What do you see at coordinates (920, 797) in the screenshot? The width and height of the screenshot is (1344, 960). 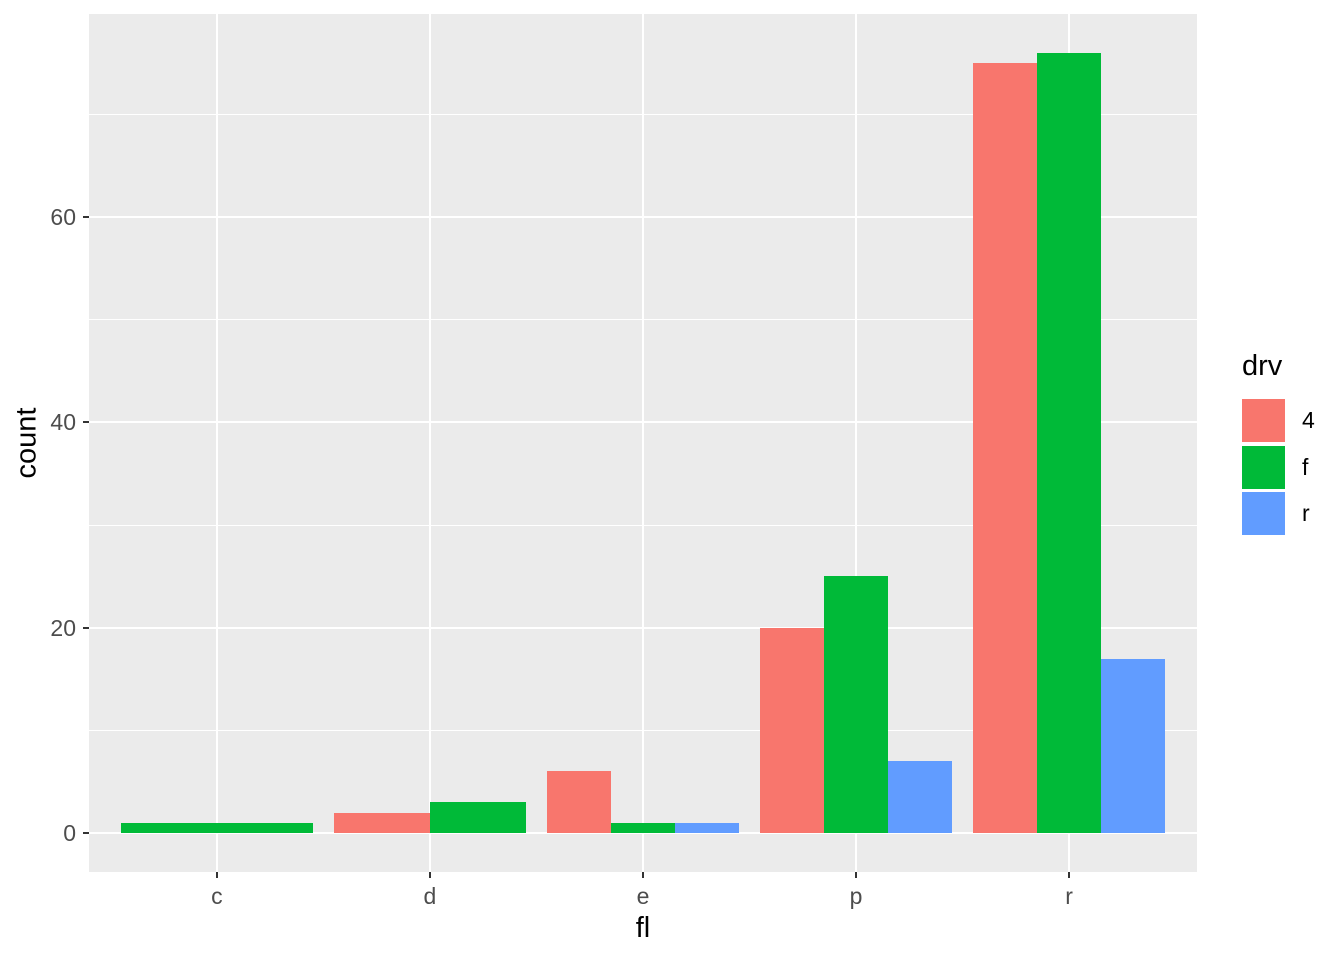 I see `bar-p-r` at bounding box center [920, 797].